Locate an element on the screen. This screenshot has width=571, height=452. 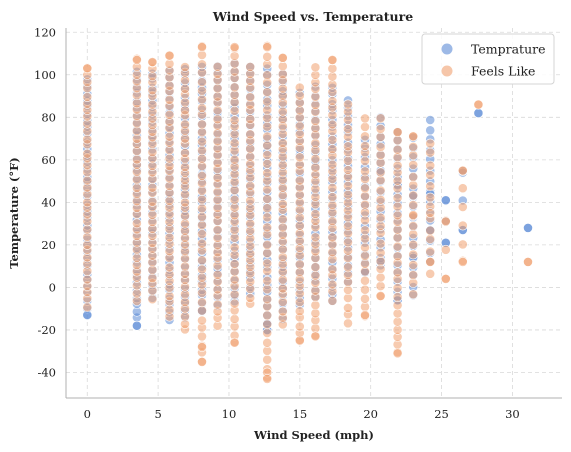
x-tick-labels: 0 5 10 15 20 25 30 is located at coordinates (302, 414).